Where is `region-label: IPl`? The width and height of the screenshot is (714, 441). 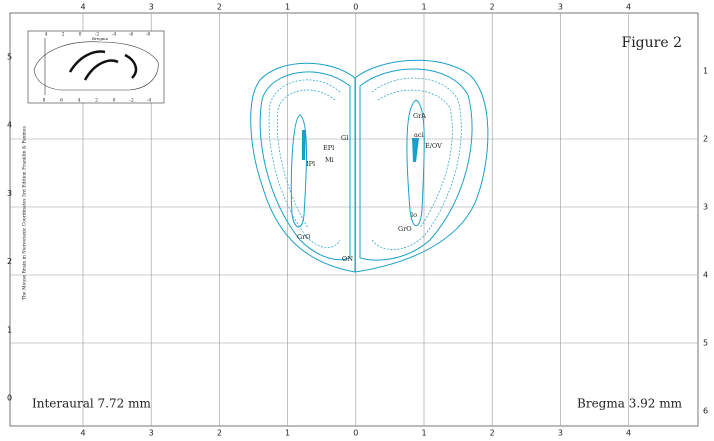 region-label: IPl is located at coordinates (310, 164).